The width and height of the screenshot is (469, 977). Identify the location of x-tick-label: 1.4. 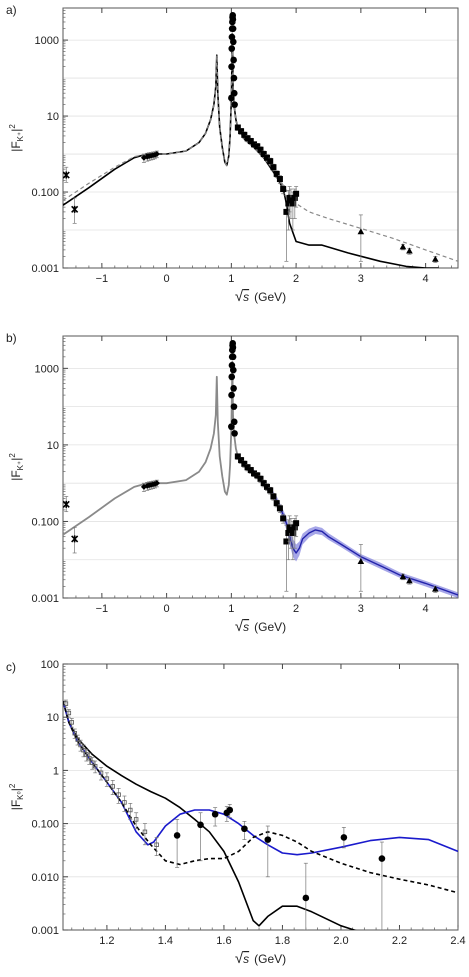
(165, 941).